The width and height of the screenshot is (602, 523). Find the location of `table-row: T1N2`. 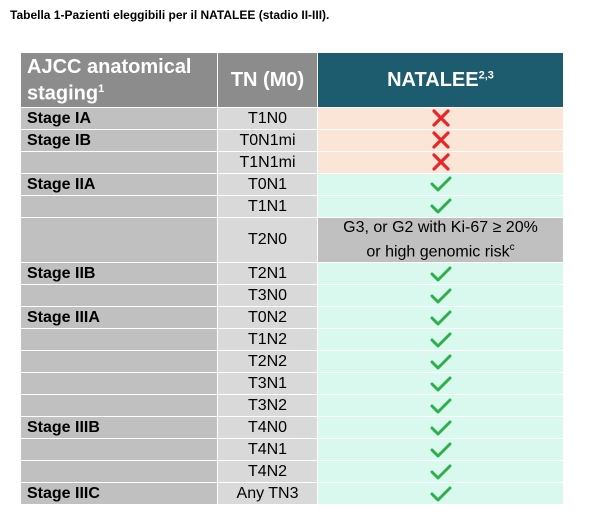

table-row: T1N2 is located at coordinates (292, 340).